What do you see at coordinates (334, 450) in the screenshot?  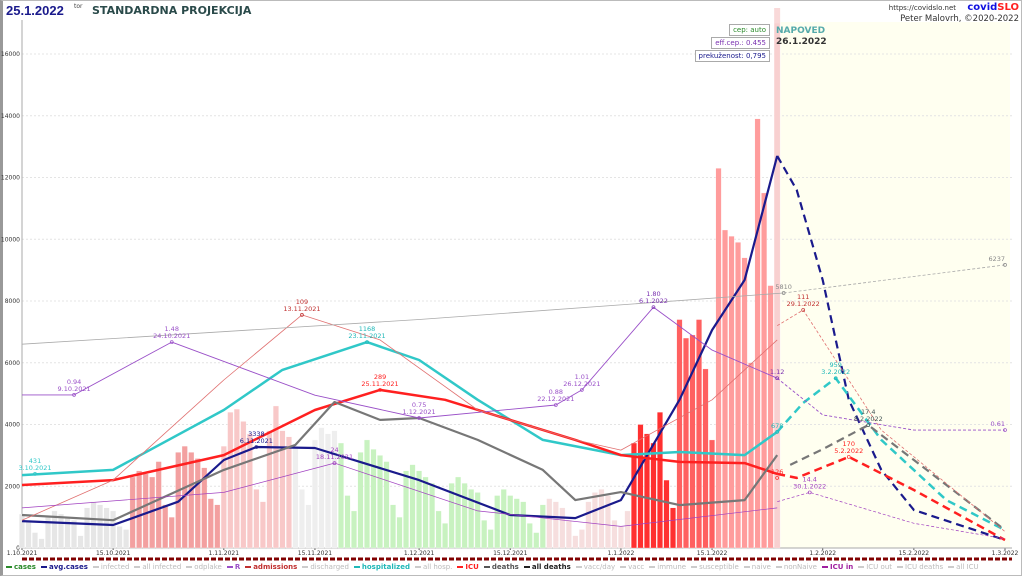 I see `annotation-label: 24` at bounding box center [334, 450].